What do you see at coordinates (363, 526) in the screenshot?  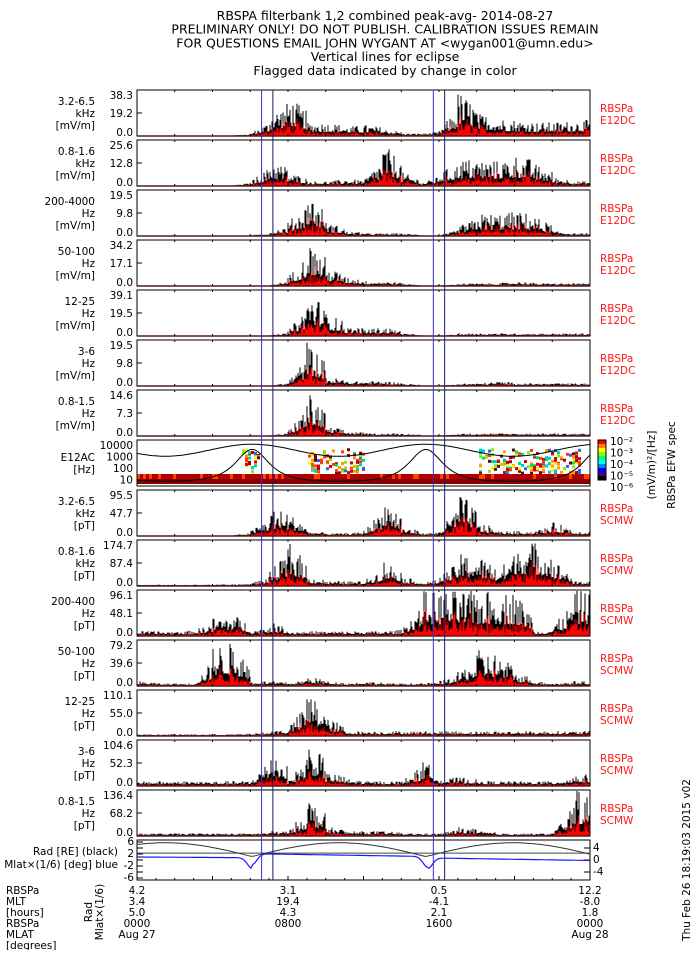 I see `average-trace` at bounding box center [363, 526].